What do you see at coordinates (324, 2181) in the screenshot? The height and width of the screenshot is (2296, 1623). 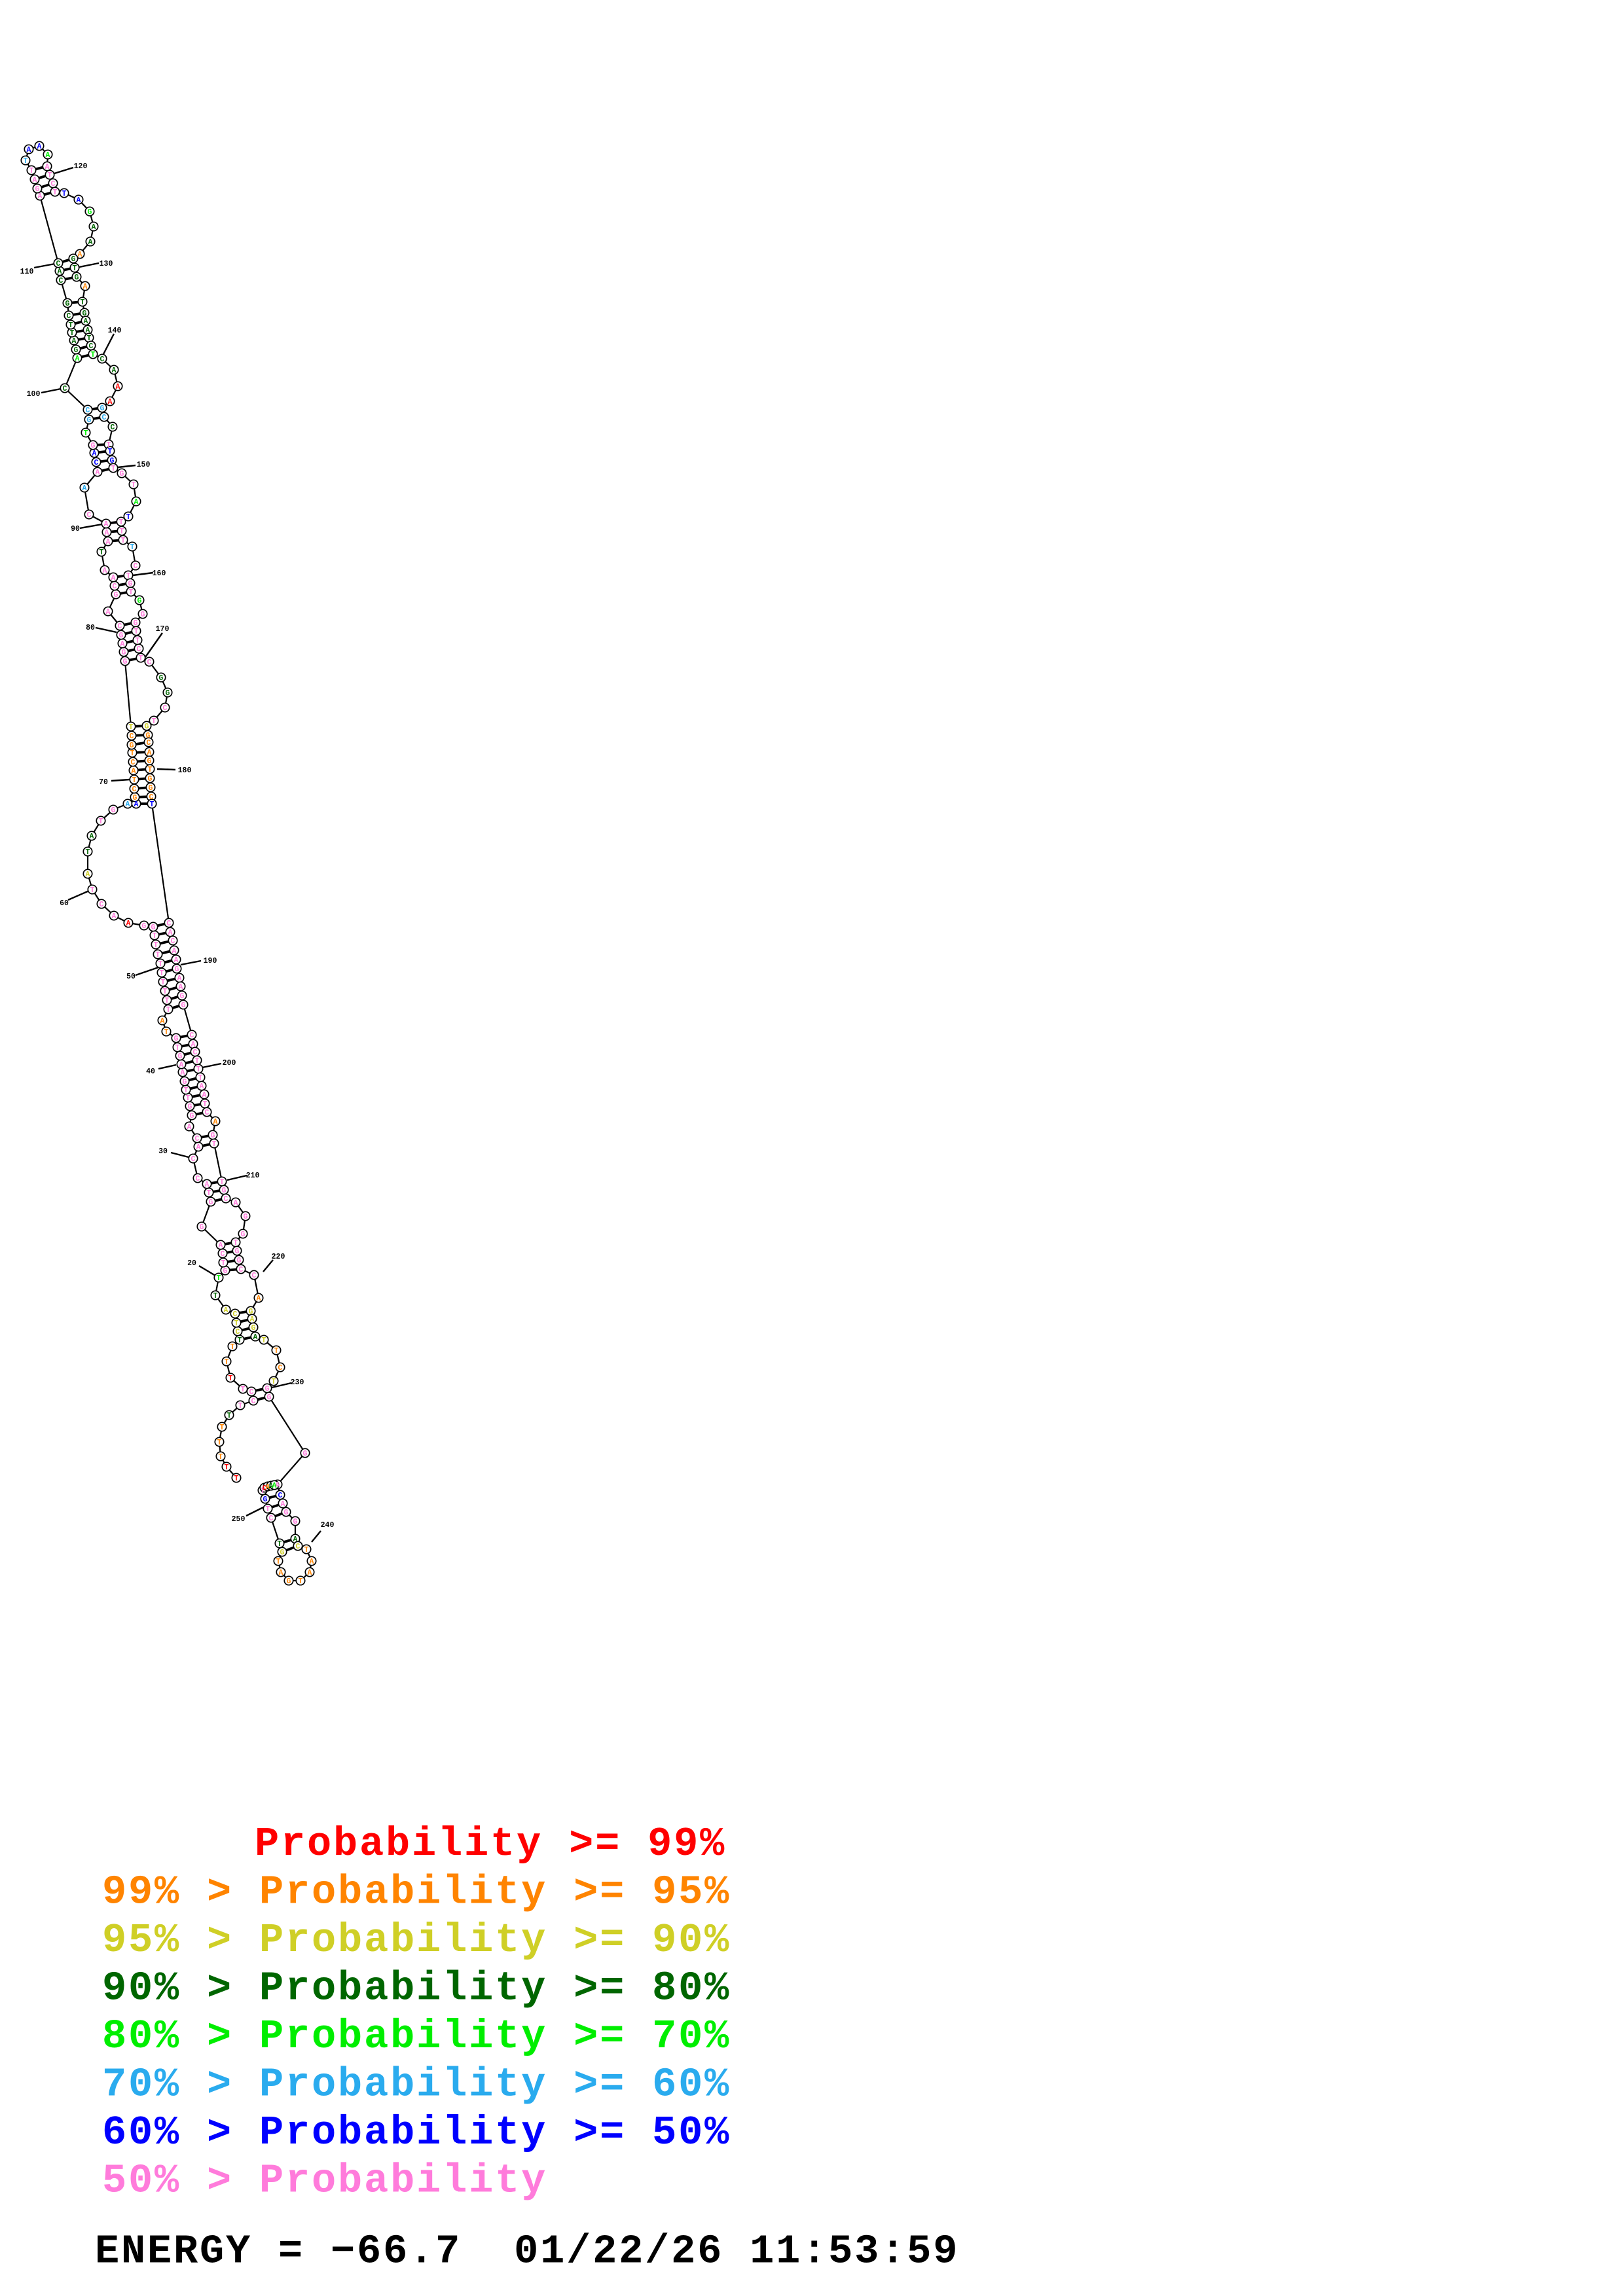 I see `svg-text: 50% > Probability` at bounding box center [324, 2181].